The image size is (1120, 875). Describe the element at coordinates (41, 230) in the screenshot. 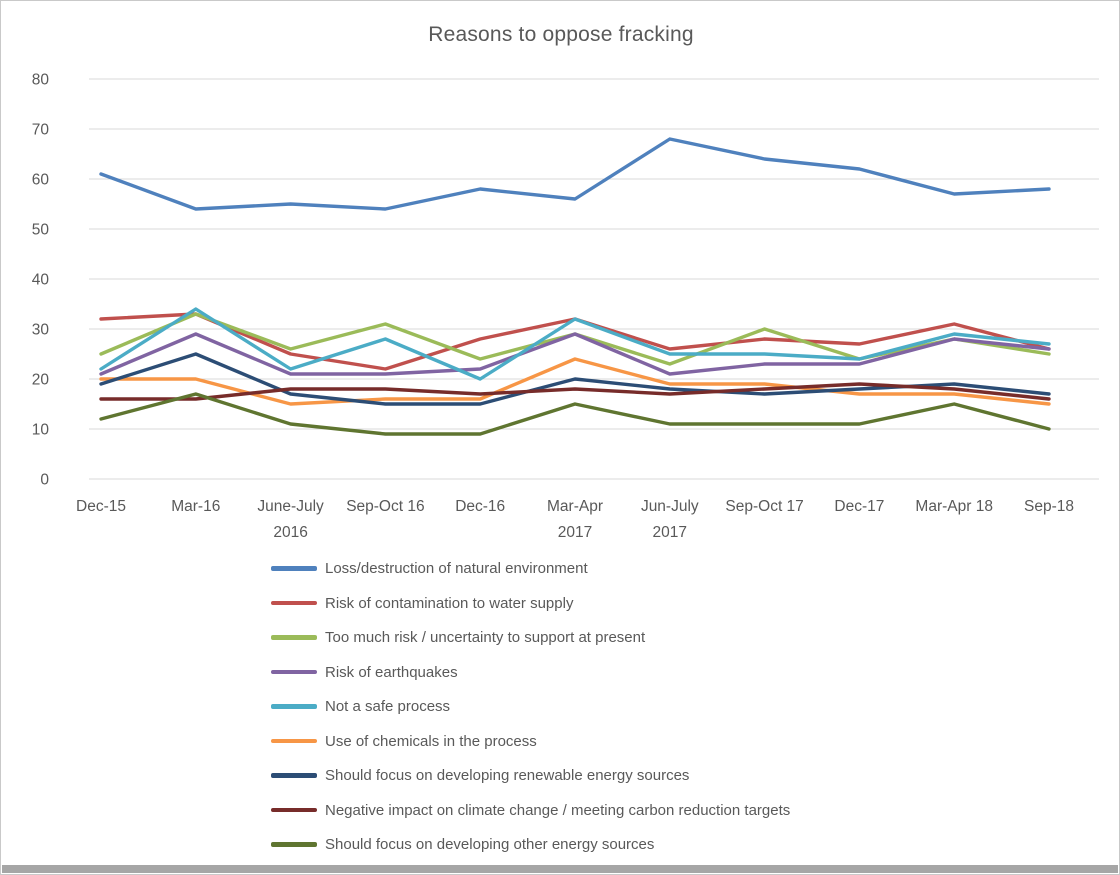

I see `y-tick-label: 50` at that location.